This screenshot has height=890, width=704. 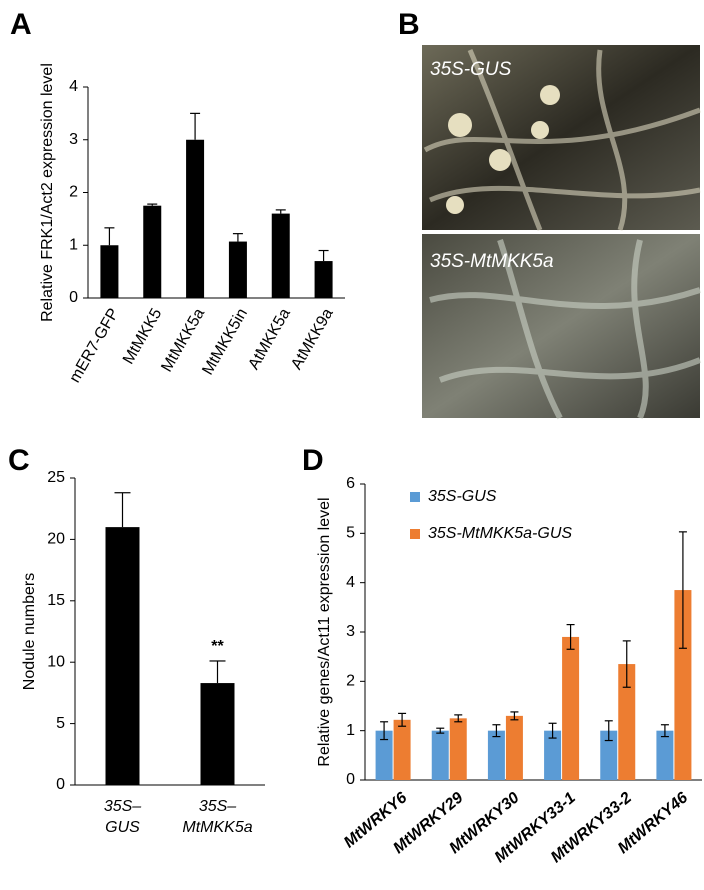 What do you see at coordinates (19, 460) in the screenshot?
I see `panel-label: C` at bounding box center [19, 460].